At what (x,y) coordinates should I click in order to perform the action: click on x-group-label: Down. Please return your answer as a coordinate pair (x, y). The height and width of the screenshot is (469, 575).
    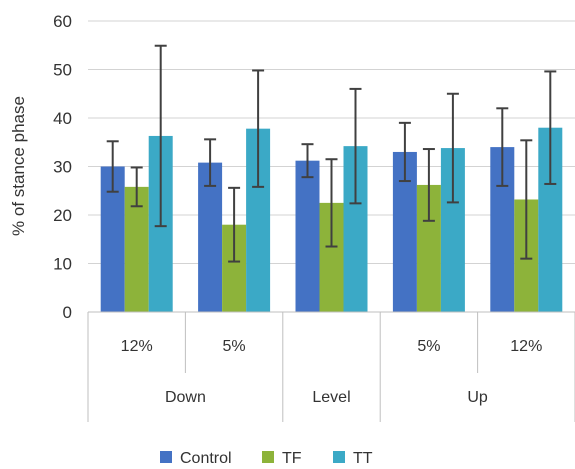
    Looking at the image, I should click on (185, 397).